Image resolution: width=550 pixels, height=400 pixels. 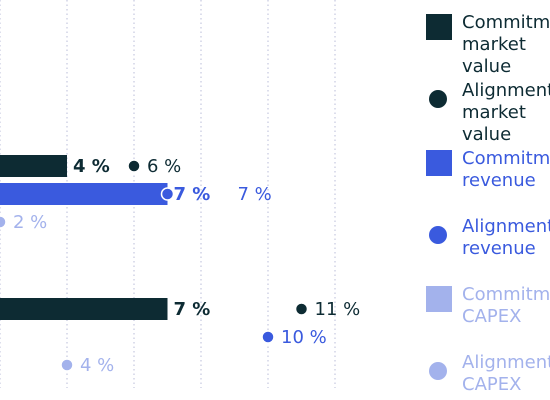 I want to click on point-label: 10 %, so click(x=304, y=337).